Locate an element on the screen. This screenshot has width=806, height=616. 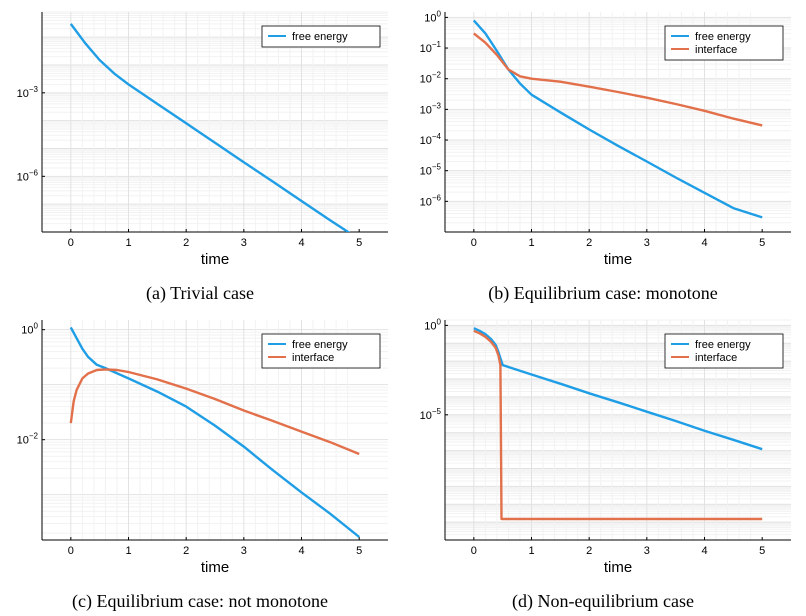
y-tick-label: 10⁻⁴ is located at coordinates (431, 139).